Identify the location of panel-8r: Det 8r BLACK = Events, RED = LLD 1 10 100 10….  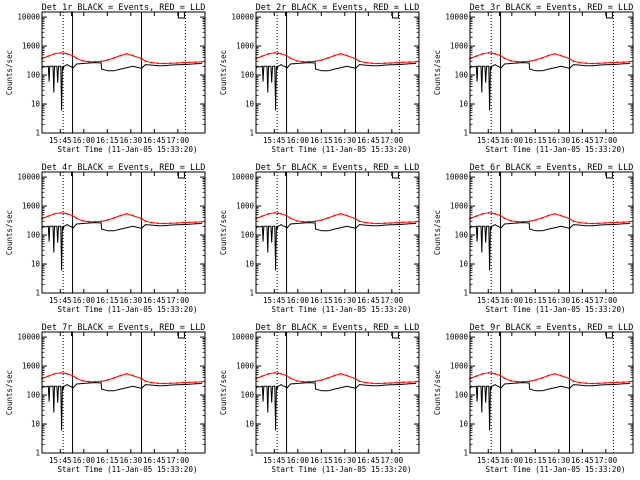
(319, 398).